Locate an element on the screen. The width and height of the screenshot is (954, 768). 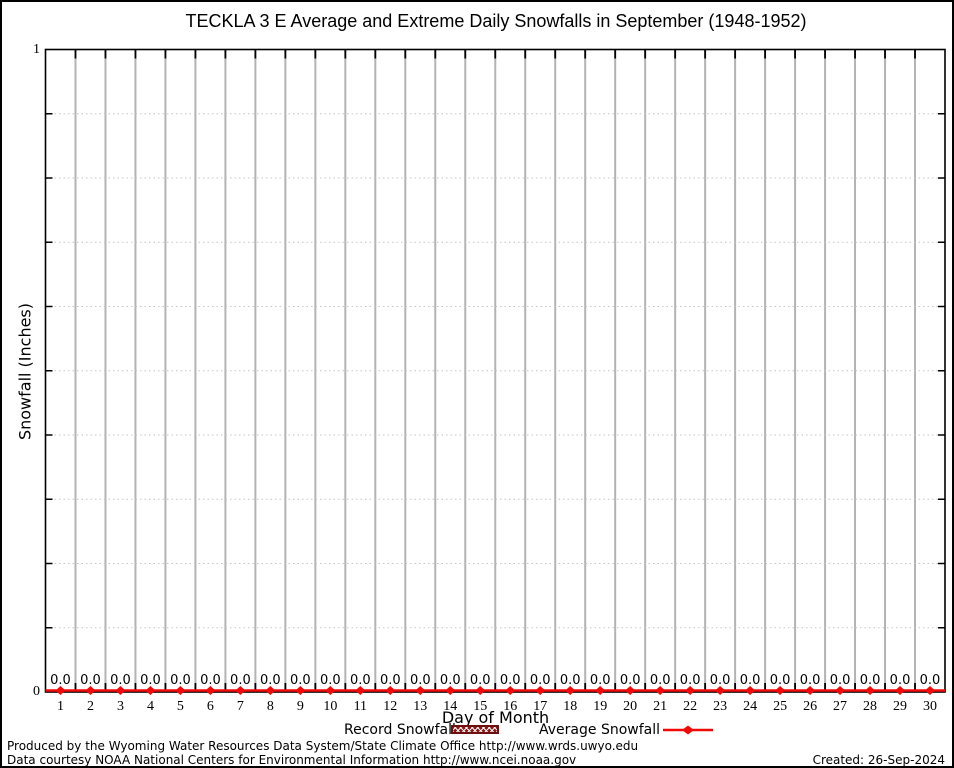
x-tick-label: 16 is located at coordinates (510, 706).